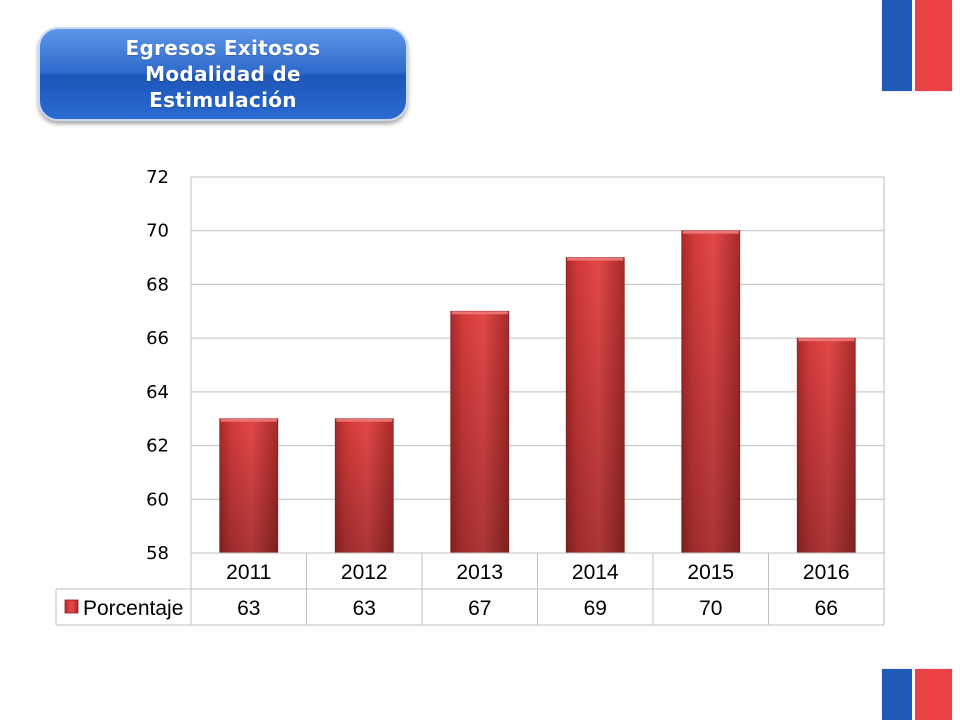 This screenshot has width=960, height=720. I want to click on y-tick-label: 68, so click(157, 284).